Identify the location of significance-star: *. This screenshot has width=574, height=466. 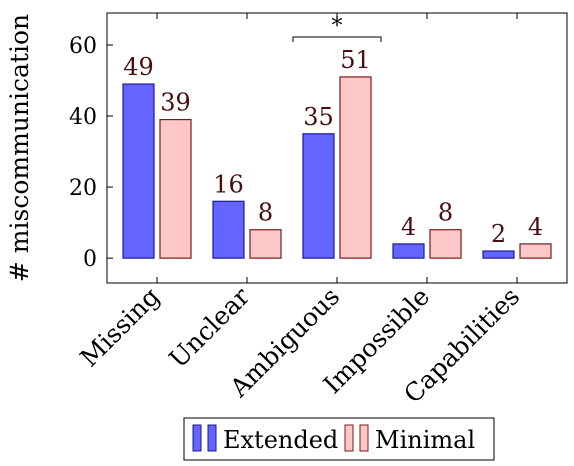
(337, 26).